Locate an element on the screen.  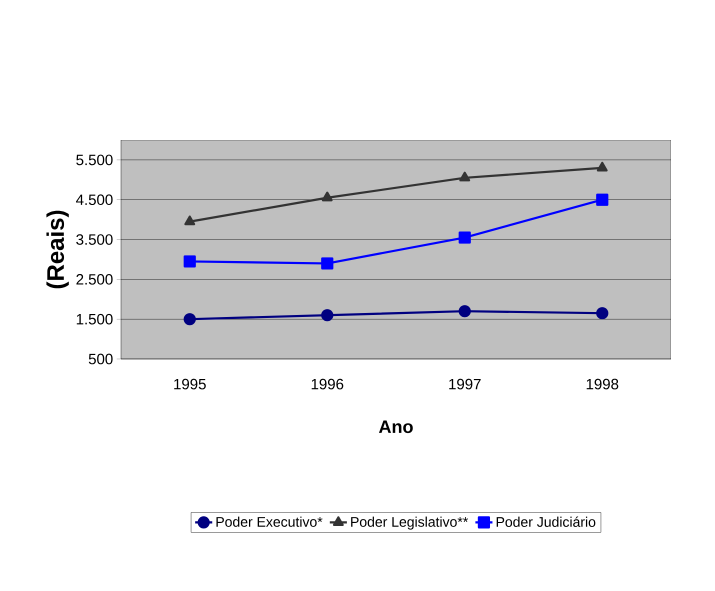
y-axis-title: (Reais) is located at coordinates (57, 249).